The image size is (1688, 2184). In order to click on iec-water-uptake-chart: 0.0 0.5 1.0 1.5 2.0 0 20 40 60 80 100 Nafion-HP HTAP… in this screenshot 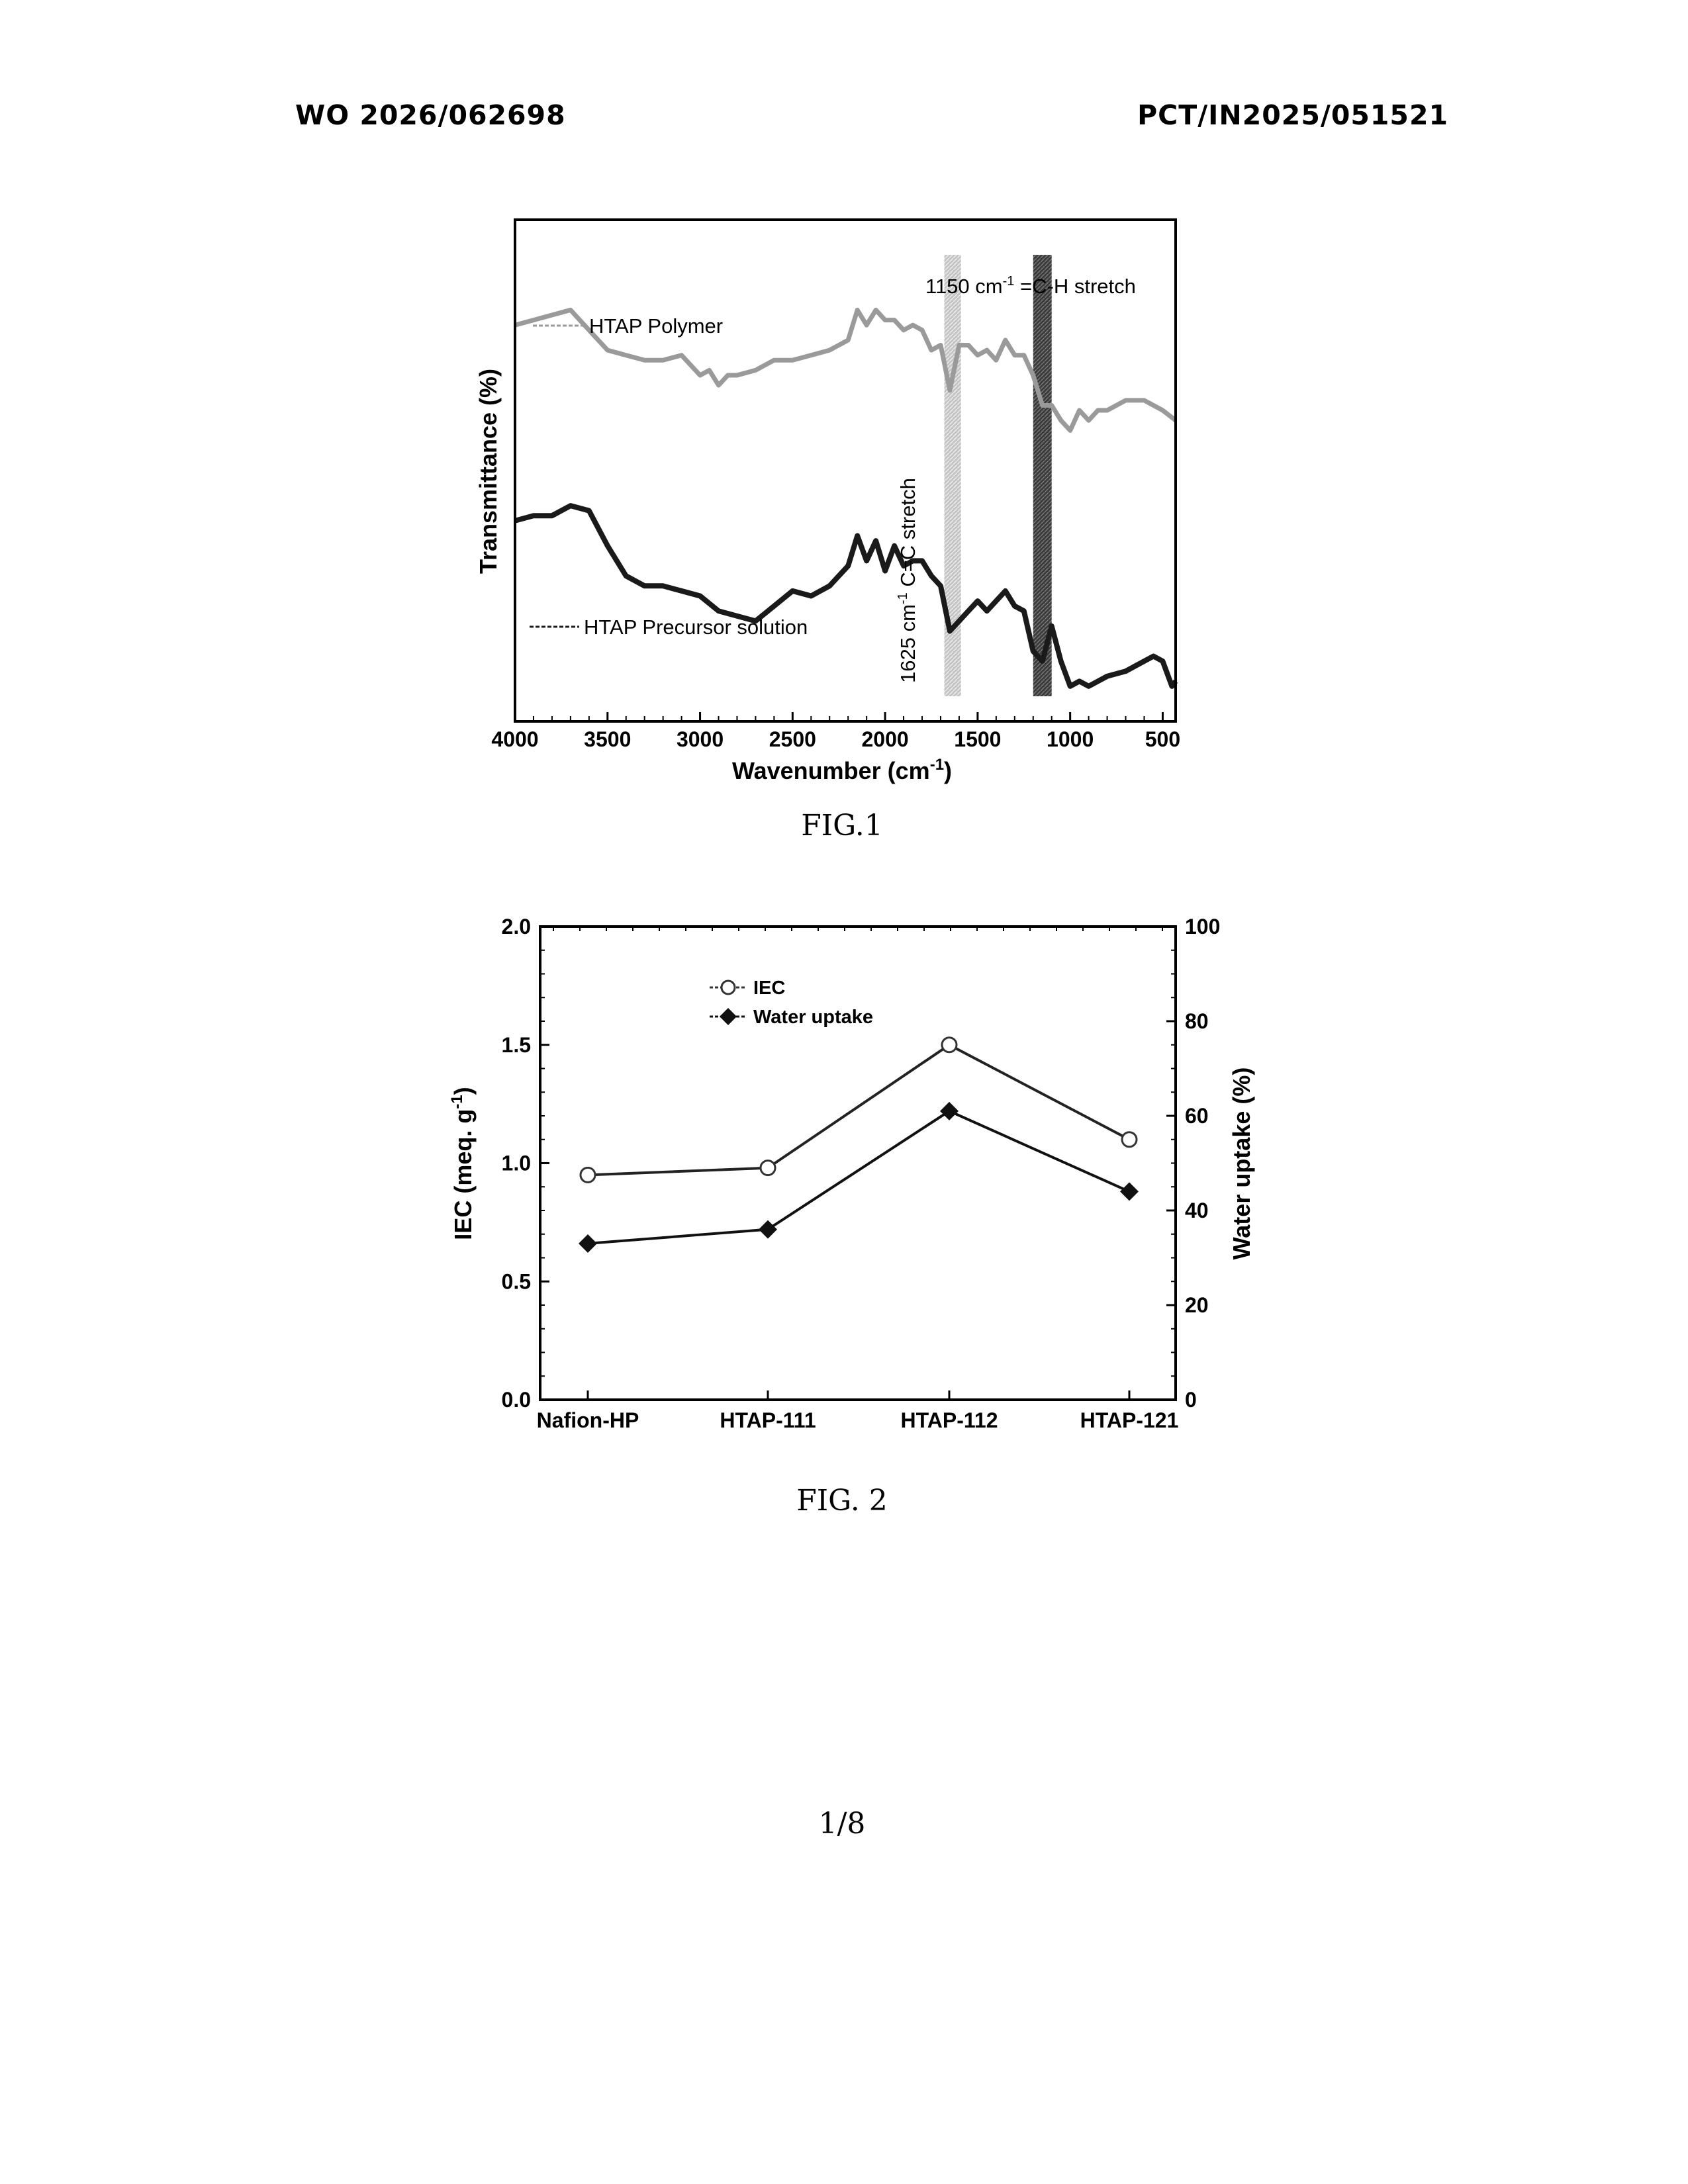, I will do `click(851, 1173)`.